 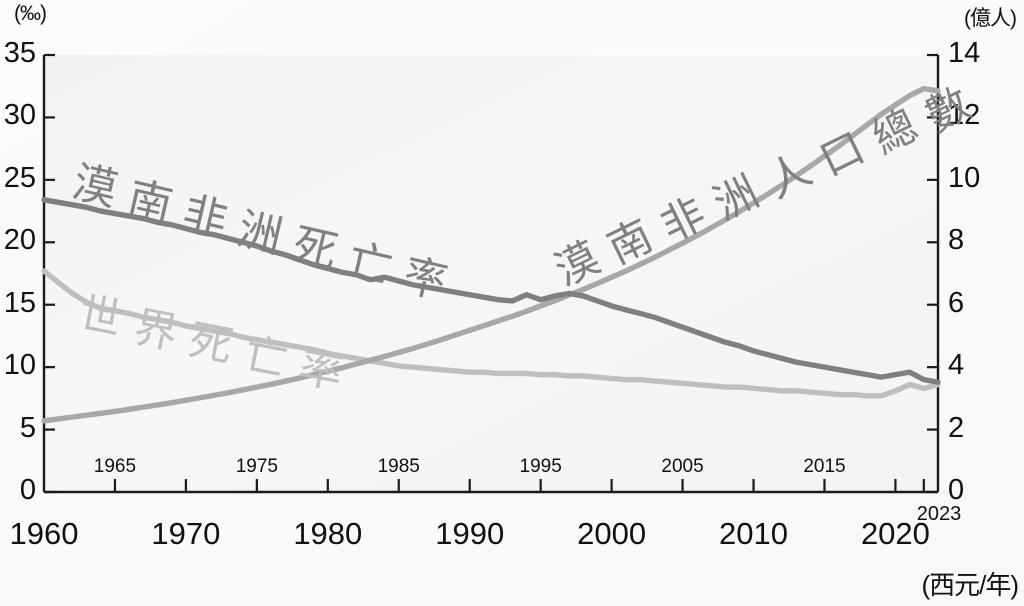 What do you see at coordinates (115, 466) in the screenshot?
I see `x-minor-tick-1965: 1965` at bounding box center [115, 466].